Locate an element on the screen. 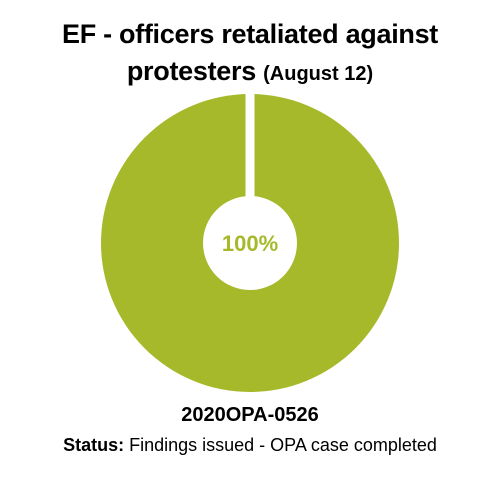  status-label: Status: is located at coordinates (94, 445).